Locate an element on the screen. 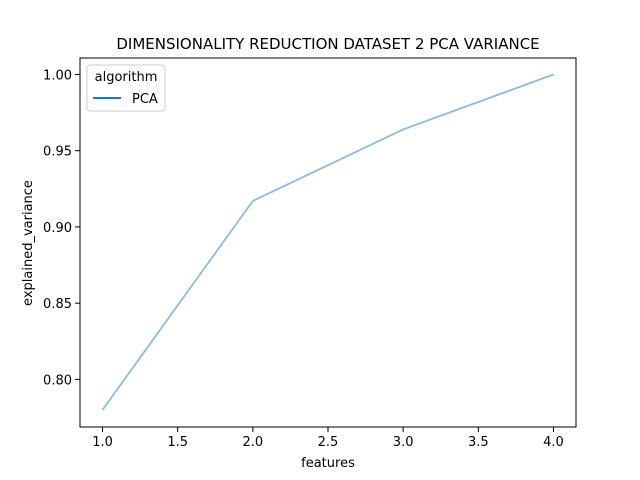  x-tick-label: 2.0 is located at coordinates (253, 442).